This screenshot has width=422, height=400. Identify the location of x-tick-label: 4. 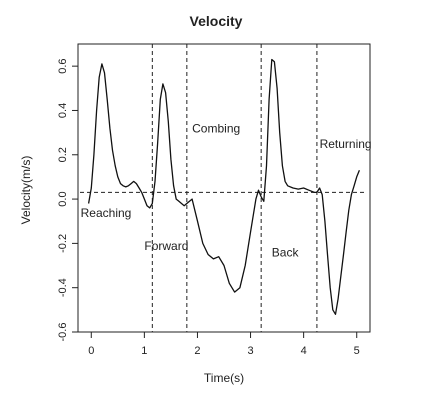
(304, 351).